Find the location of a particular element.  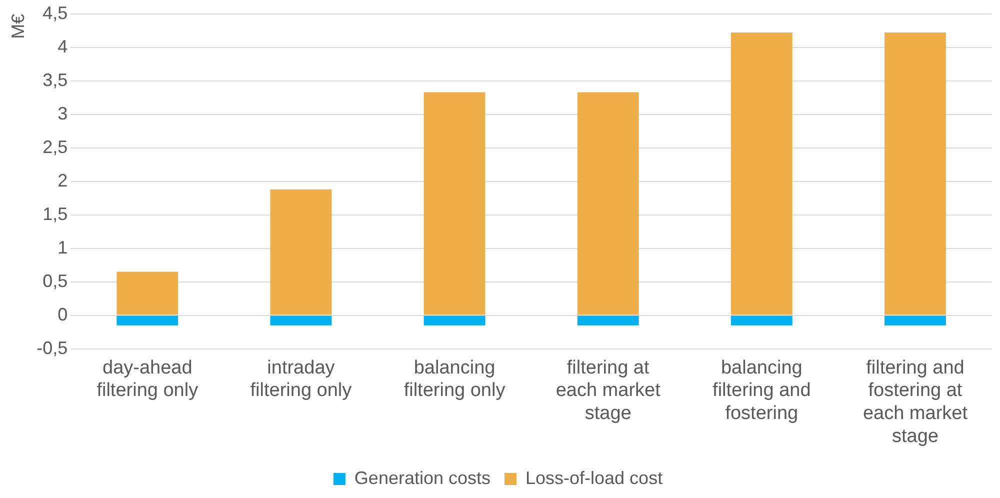

y-tick-label: 1 is located at coordinates (63, 247).